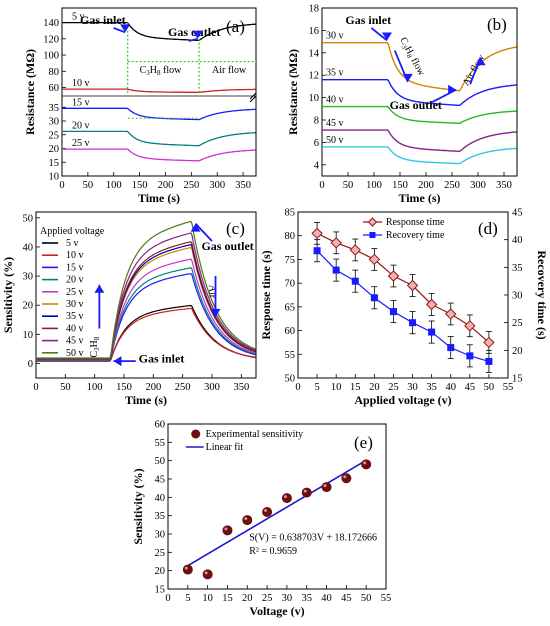 This screenshot has height=626, width=550. Describe the element at coordinates (517, 351) in the screenshot. I see `panel-d-y2-tick-label: 20` at that location.